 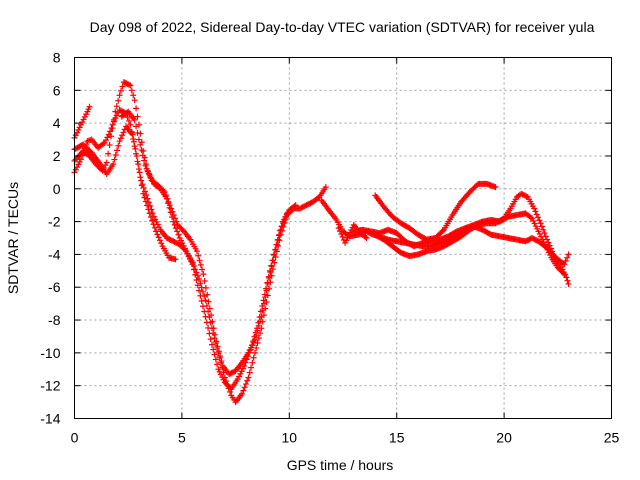 What do you see at coordinates (50, 353) in the screenshot?
I see `y-tick-label: -10` at bounding box center [50, 353].